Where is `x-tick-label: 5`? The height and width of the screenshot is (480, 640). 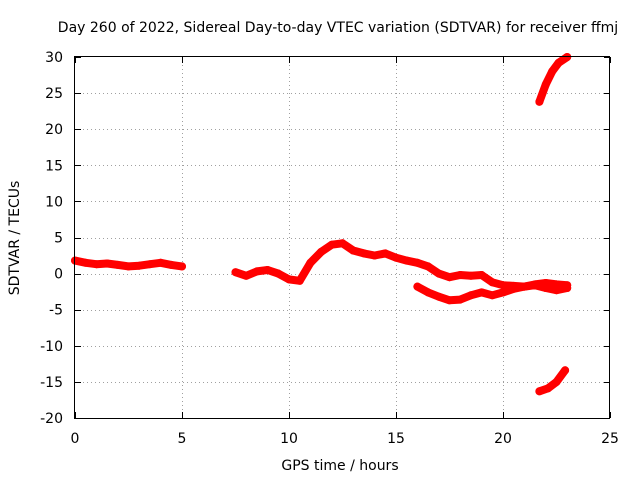 x-tick-label: 5 is located at coordinates (182, 439).